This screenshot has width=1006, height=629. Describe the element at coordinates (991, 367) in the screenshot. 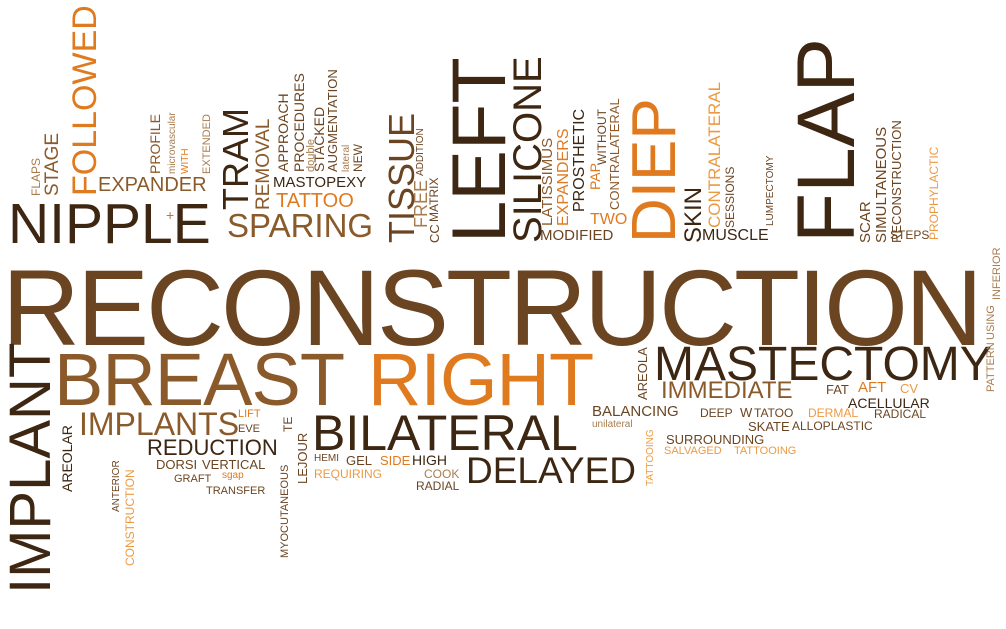

I see `word-pattern: PATTERN` at that location.